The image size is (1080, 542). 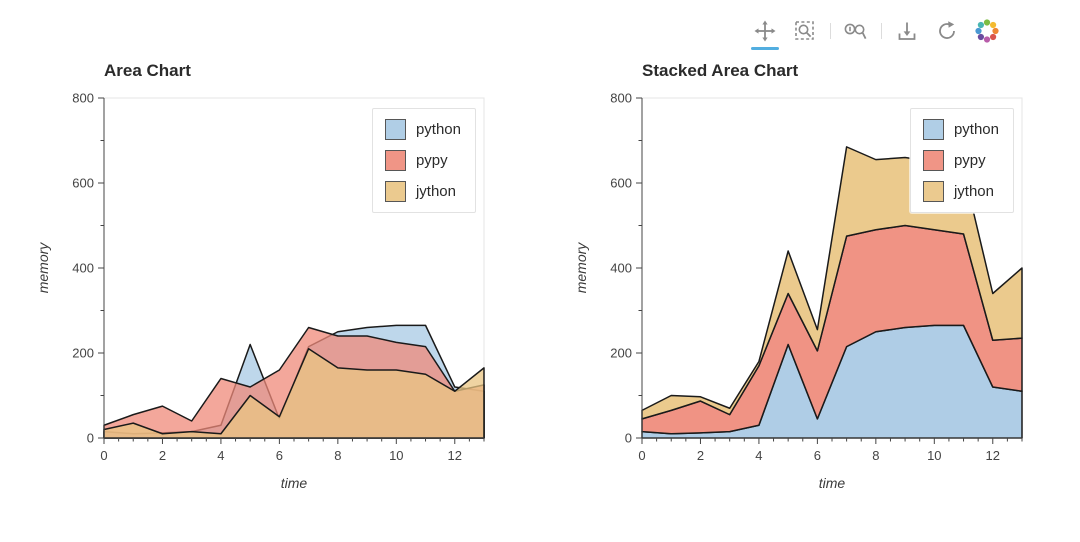 What do you see at coordinates (720, 70) in the screenshot?
I see `chart-title: Stacked Area Chart` at bounding box center [720, 70].